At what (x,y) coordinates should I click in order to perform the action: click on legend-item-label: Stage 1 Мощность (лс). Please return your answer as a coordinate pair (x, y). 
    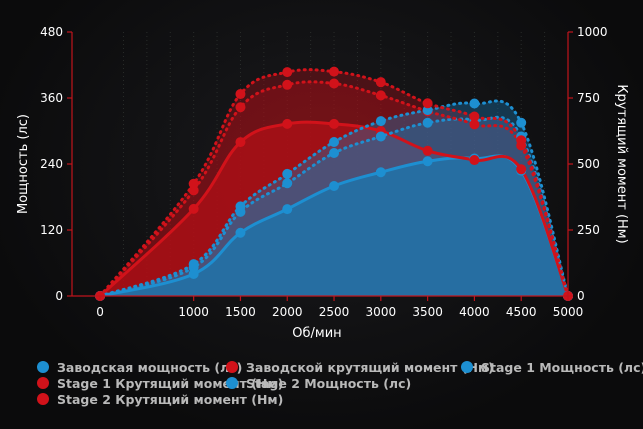
    Looking at the image, I should click on (562, 367).